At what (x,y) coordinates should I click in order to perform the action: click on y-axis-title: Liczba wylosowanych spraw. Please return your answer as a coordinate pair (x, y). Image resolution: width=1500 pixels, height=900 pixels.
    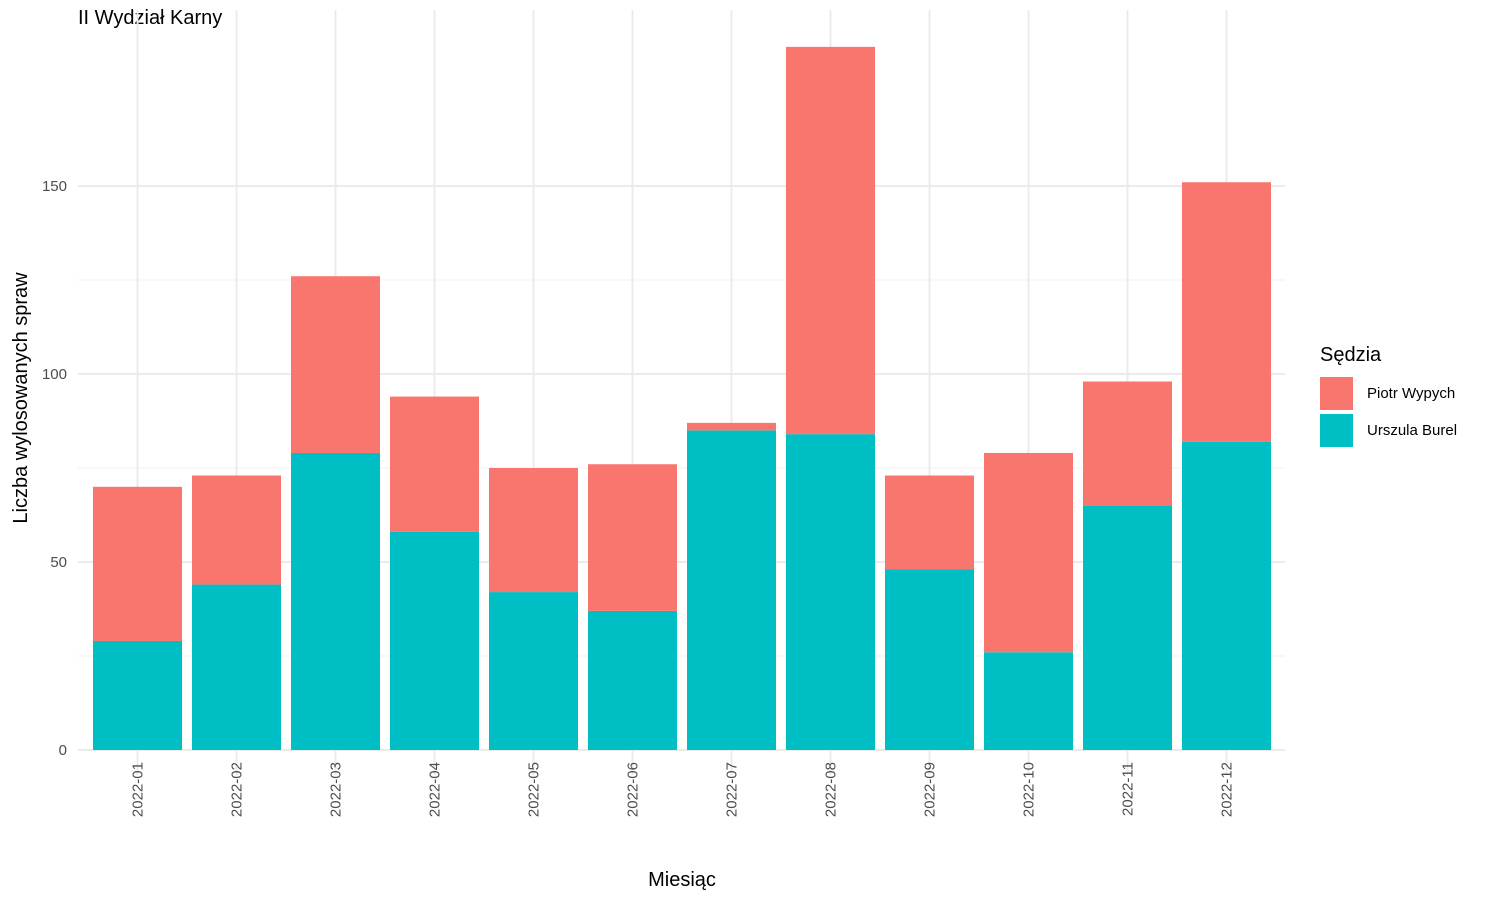
    Looking at the image, I should click on (21, 398).